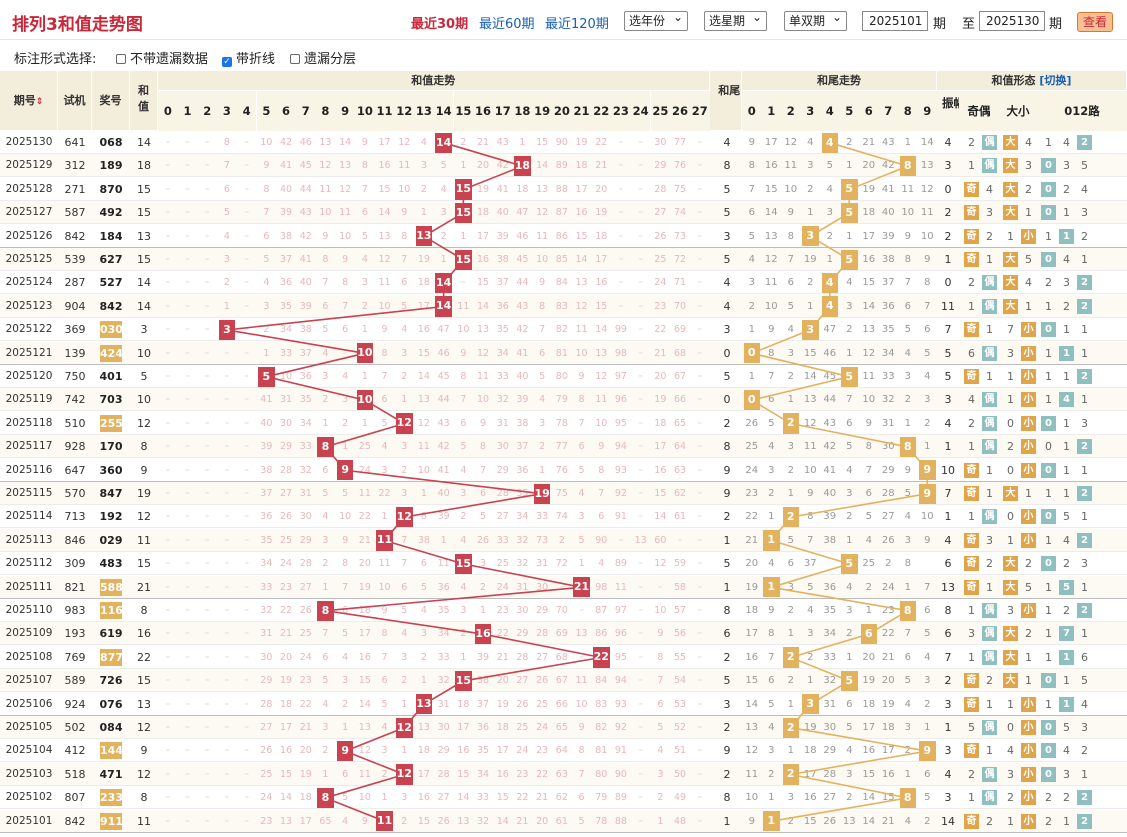  What do you see at coordinates (1010, 798) in the screenshot?
I see `bigsmall-miss: 2` at bounding box center [1010, 798].